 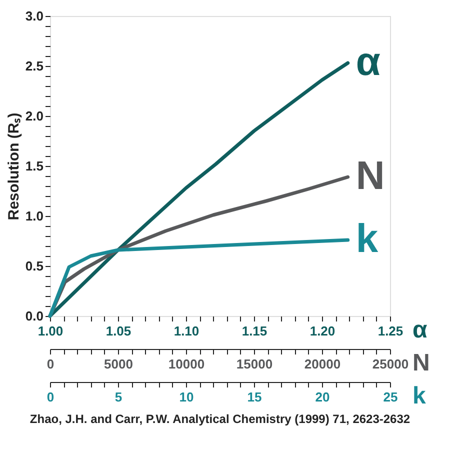 What do you see at coordinates (34, 16) in the screenshot?
I see `y-tick-label: 3.0` at bounding box center [34, 16].